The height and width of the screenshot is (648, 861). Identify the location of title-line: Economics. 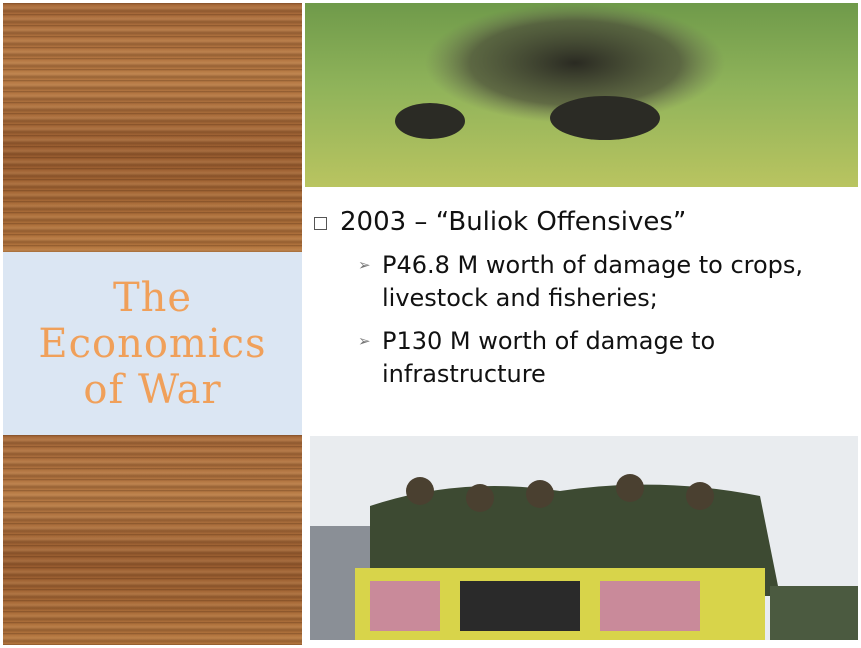
(152, 343).